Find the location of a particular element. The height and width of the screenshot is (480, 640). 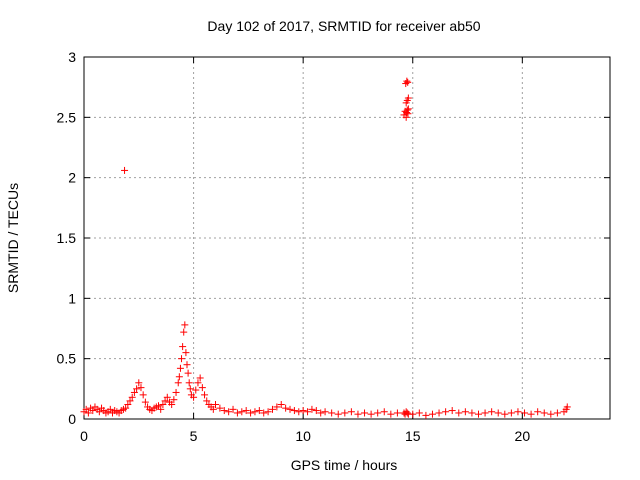

x-tick-label: 5 is located at coordinates (194, 436).